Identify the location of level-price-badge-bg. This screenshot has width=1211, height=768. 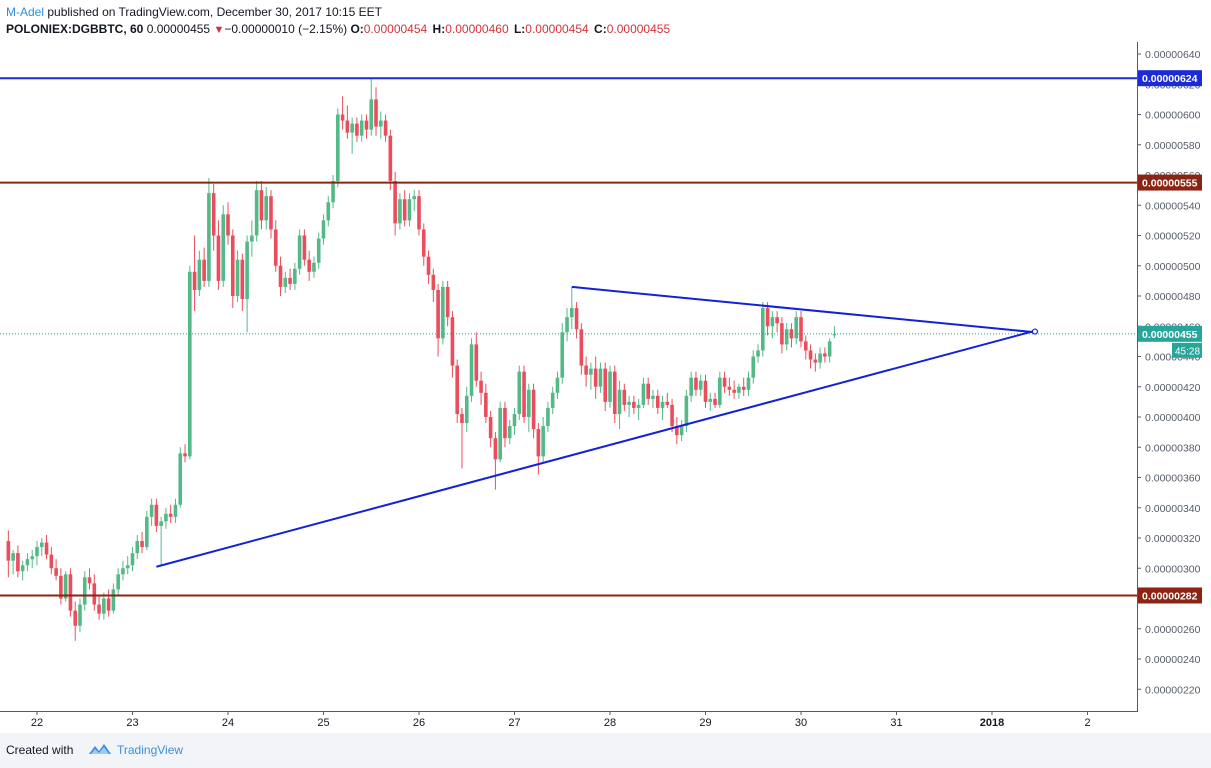
(1170, 182).